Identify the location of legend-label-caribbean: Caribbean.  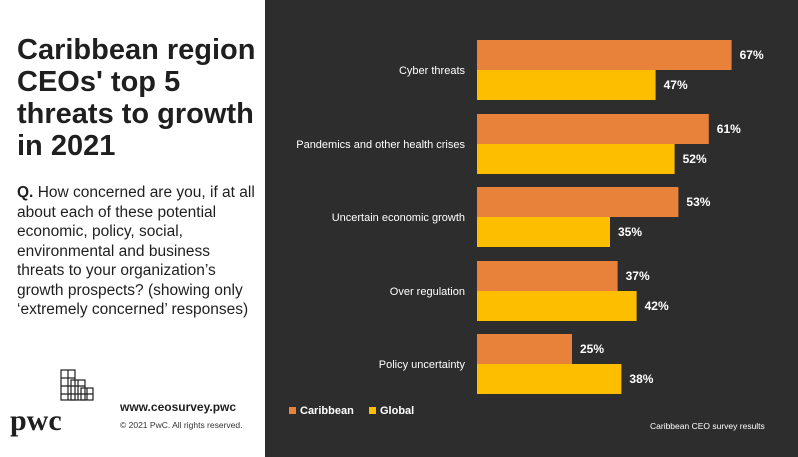
(327, 411).